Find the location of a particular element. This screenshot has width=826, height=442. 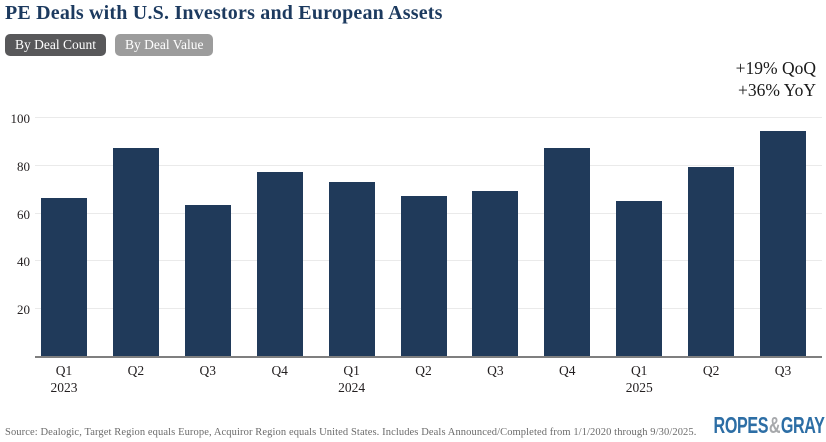

x-axis: Q1 2023 Q2 Q3 Q4 Q1 2024 Q2 Q3 Q4 Q1 2025 Q2 Q3 is located at coordinates (428, 380).